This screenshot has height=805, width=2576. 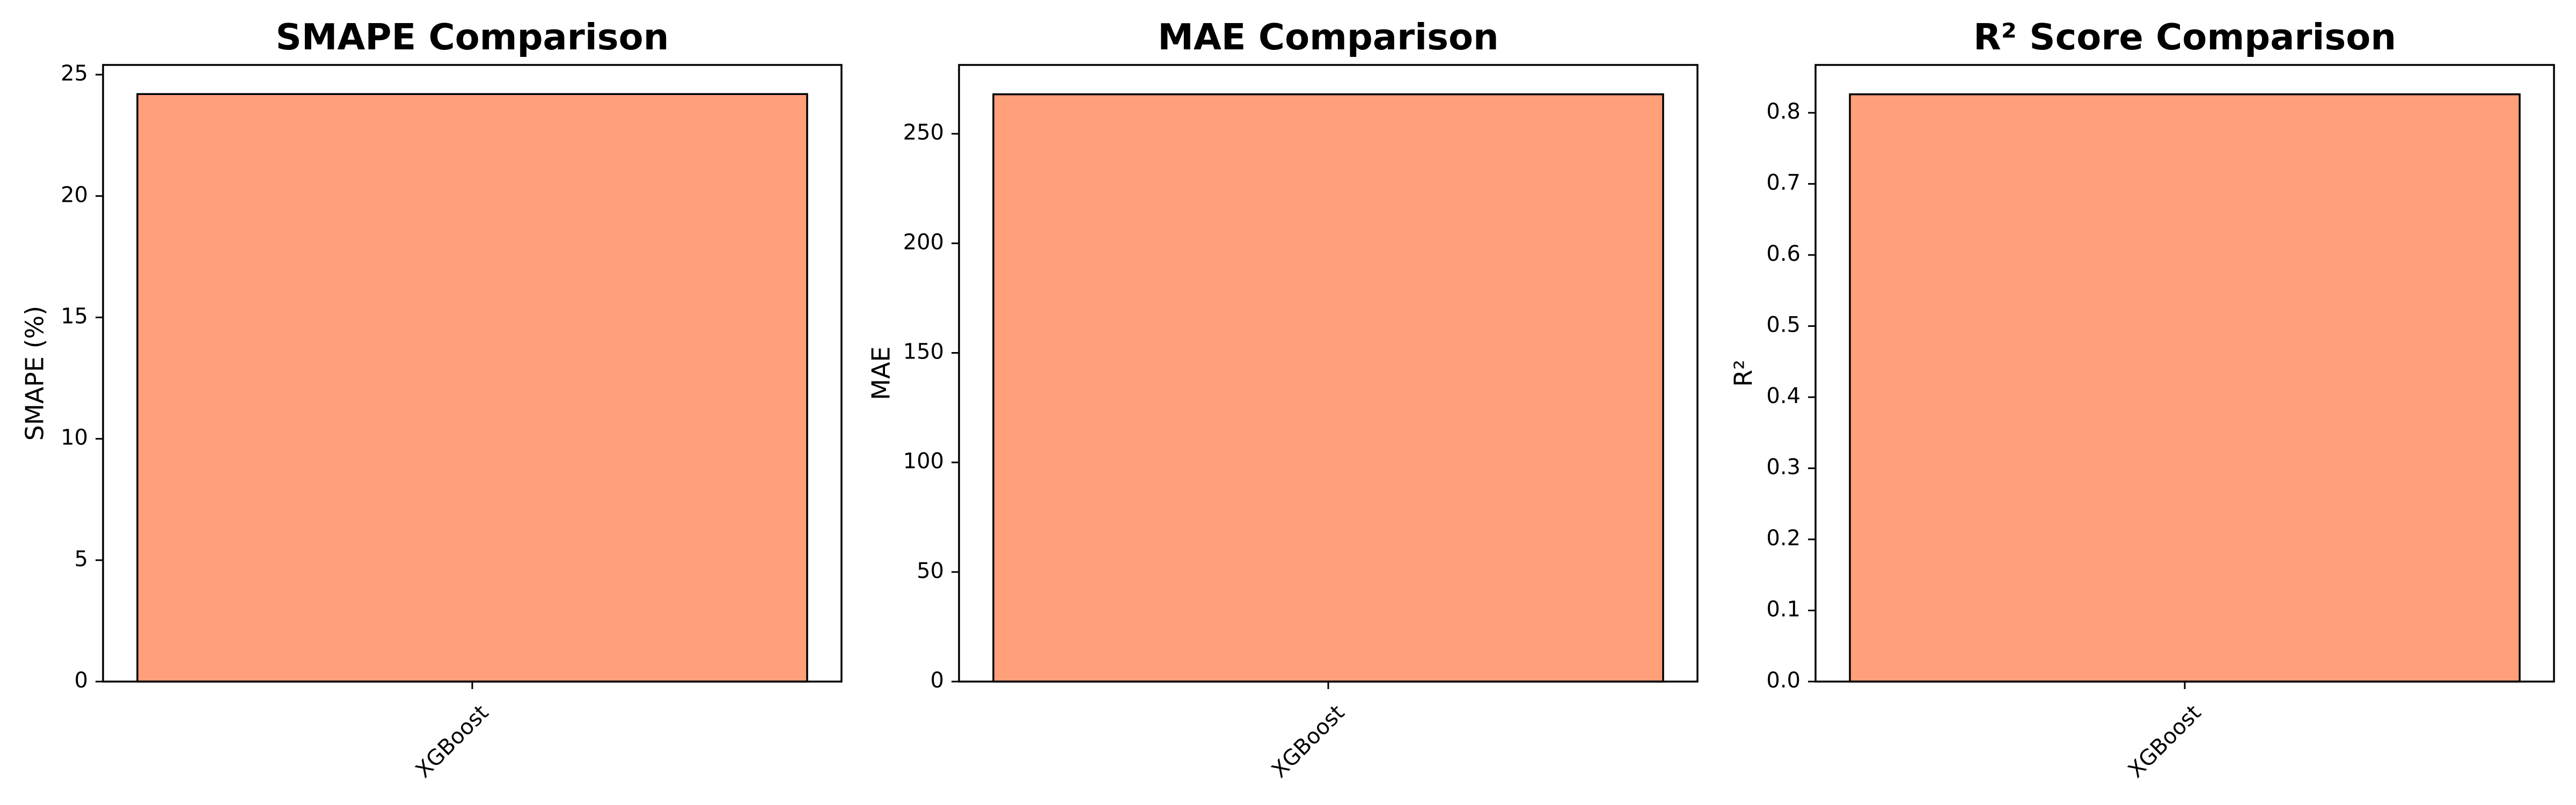 I want to click on mae-ytick-label: 50, so click(x=930, y=571).